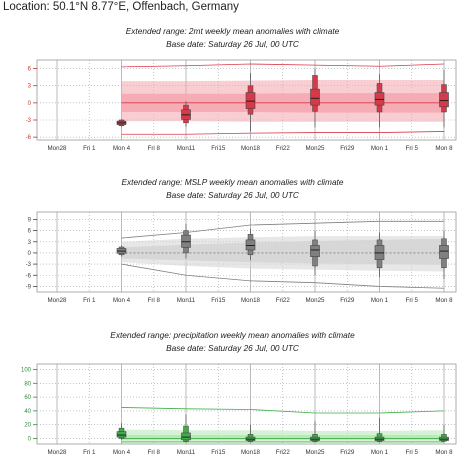  I want to click on ytick-label-mslp: 0, so click(30, 254).